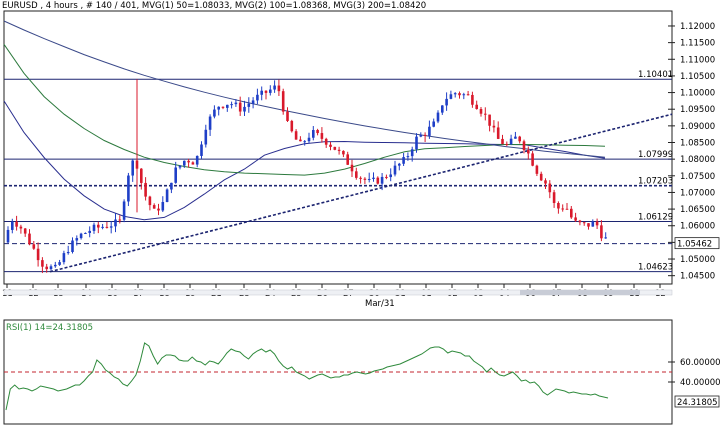 This screenshot has width=720, height=429. Describe the element at coordinates (697, 127) in the screenshot. I see `price-tick-label: 1.09000` at that location.